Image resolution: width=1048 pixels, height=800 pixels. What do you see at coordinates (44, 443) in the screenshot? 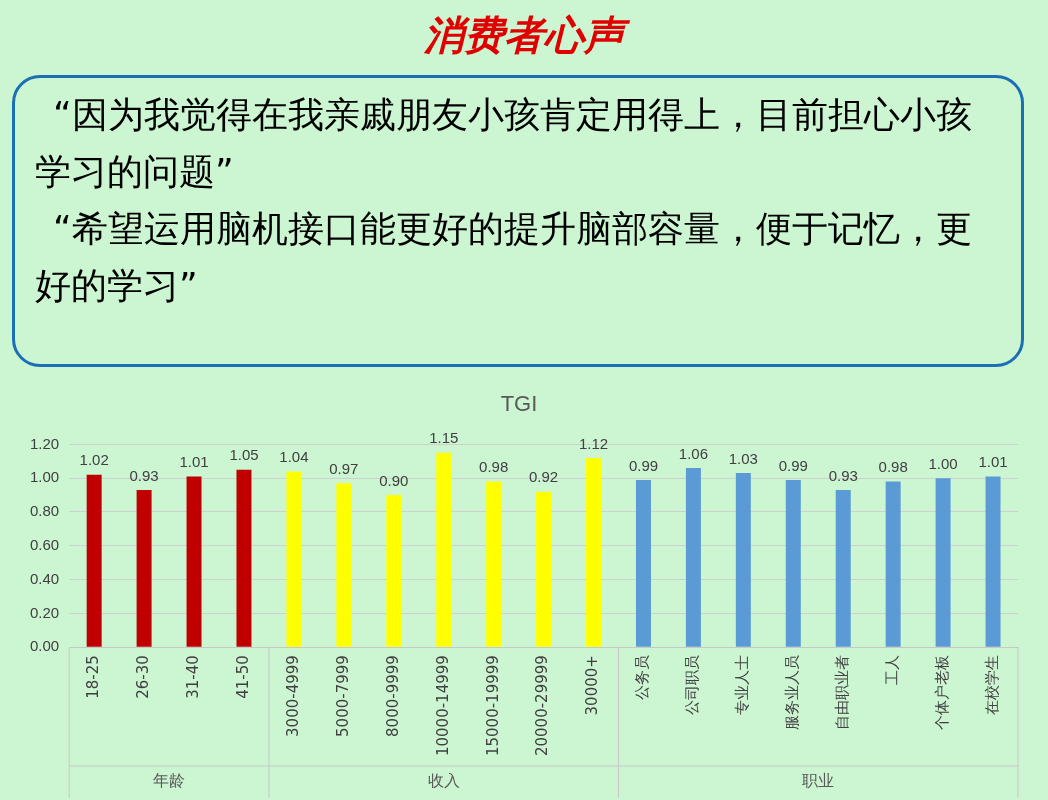
I see `y-tick-label: 1.20` at bounding box center [44, 443].